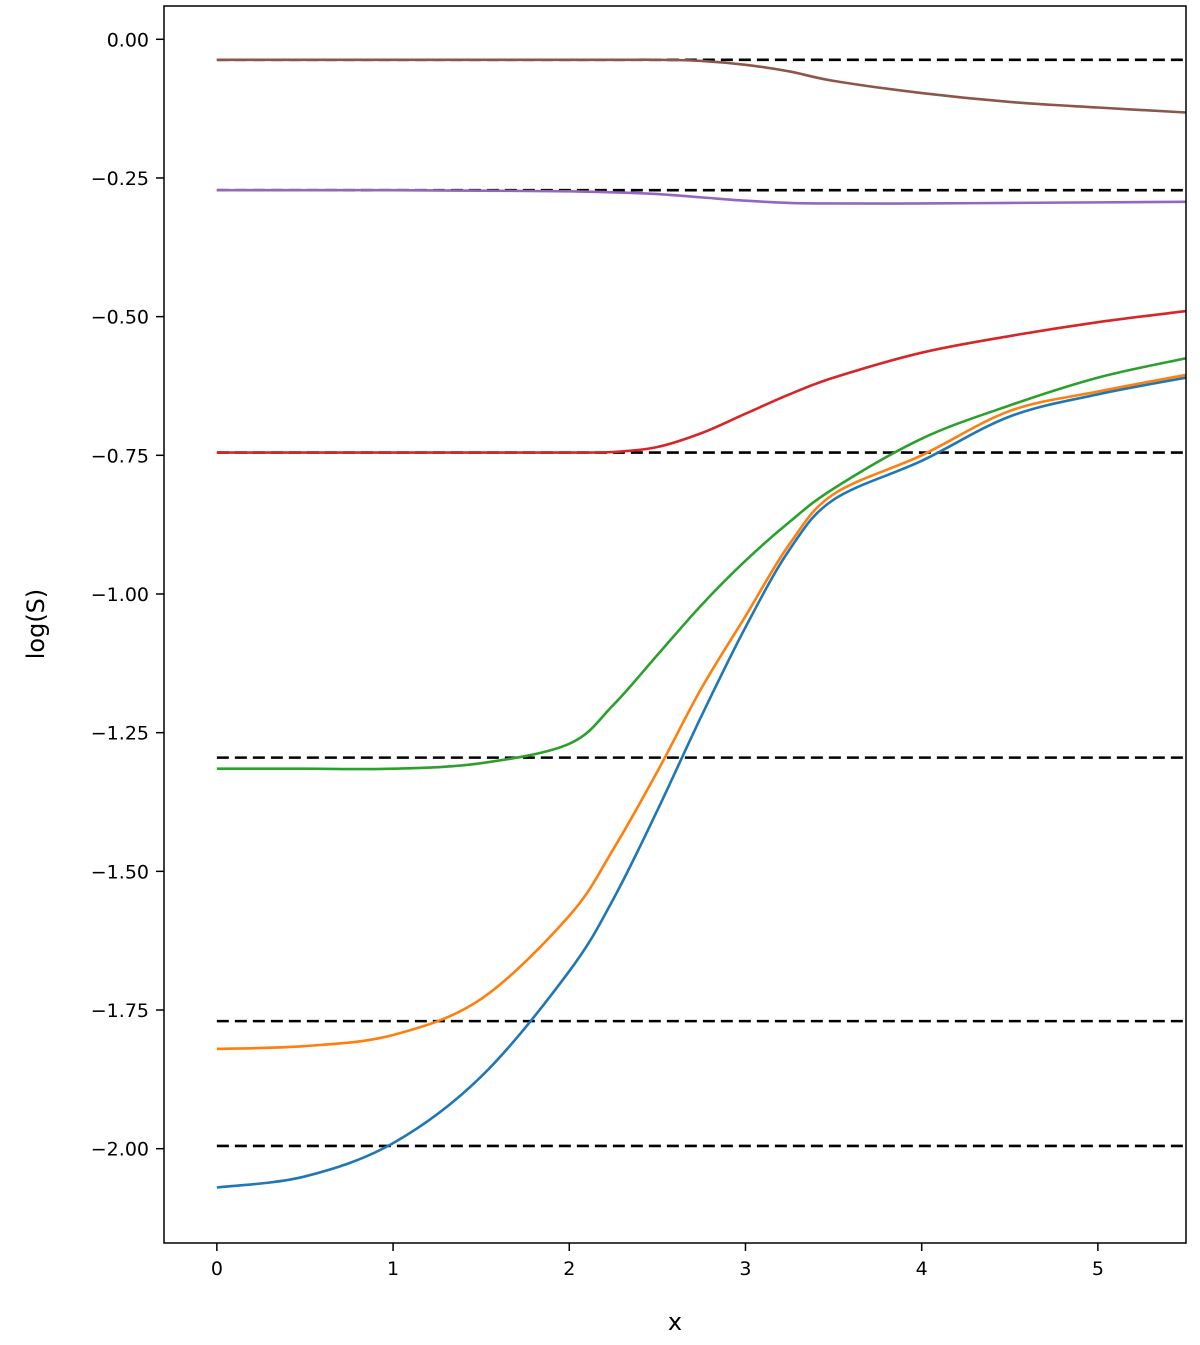 Image resolution: width=1200 pixels, height=1345 pixels. Describe the element at coordinates (675, 1322) in the screenshot. I see `x-axis-label: x` at that location.